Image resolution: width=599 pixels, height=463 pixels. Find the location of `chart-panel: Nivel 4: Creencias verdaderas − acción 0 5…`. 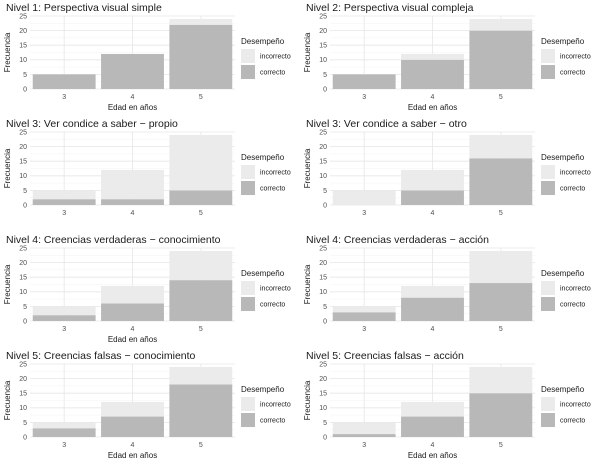

chart-panel: Nivel 4: Creencias verdaderas − acción 0 5… is located at coordinates (449, 289).